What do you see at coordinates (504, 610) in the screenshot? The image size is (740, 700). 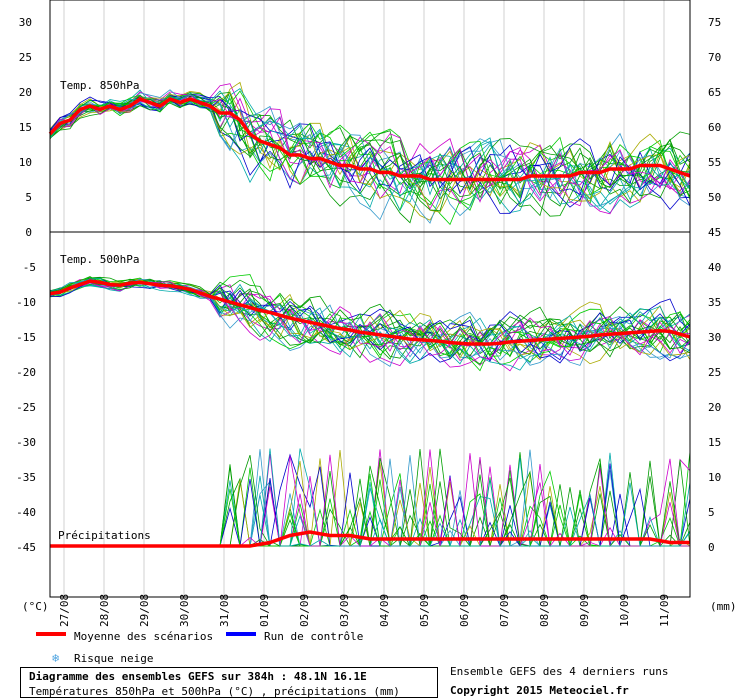 I see `x-tick-label: 07/09` at bounding box center [504, 610].